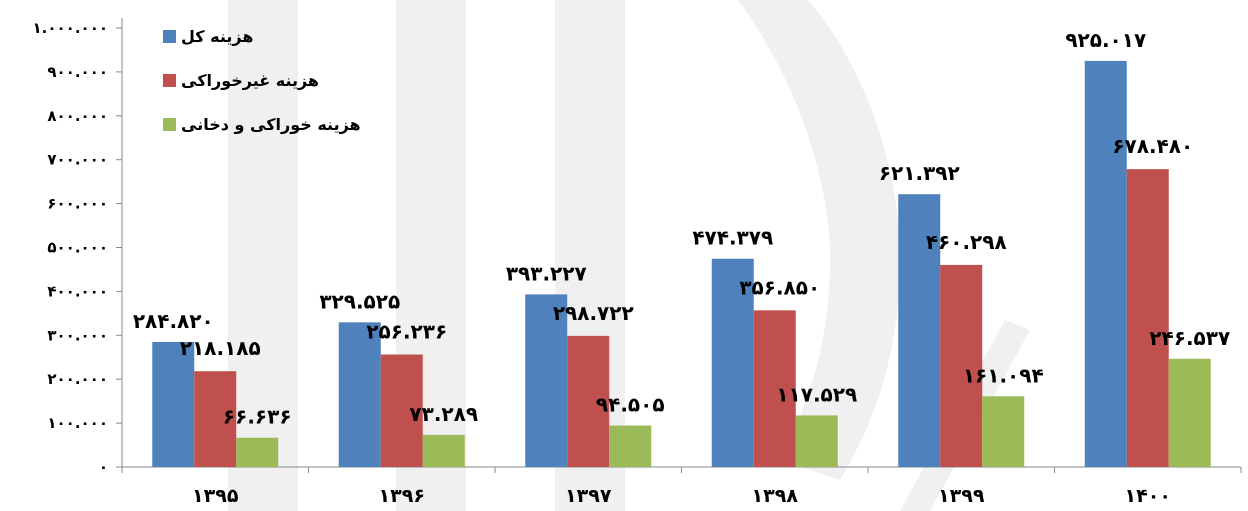 This screenshot has height=511, width=1248. Describe the element at coordinates (402, 496) in the screenshot. I see `x-tick-label: ۱۳۹۶` at that location.